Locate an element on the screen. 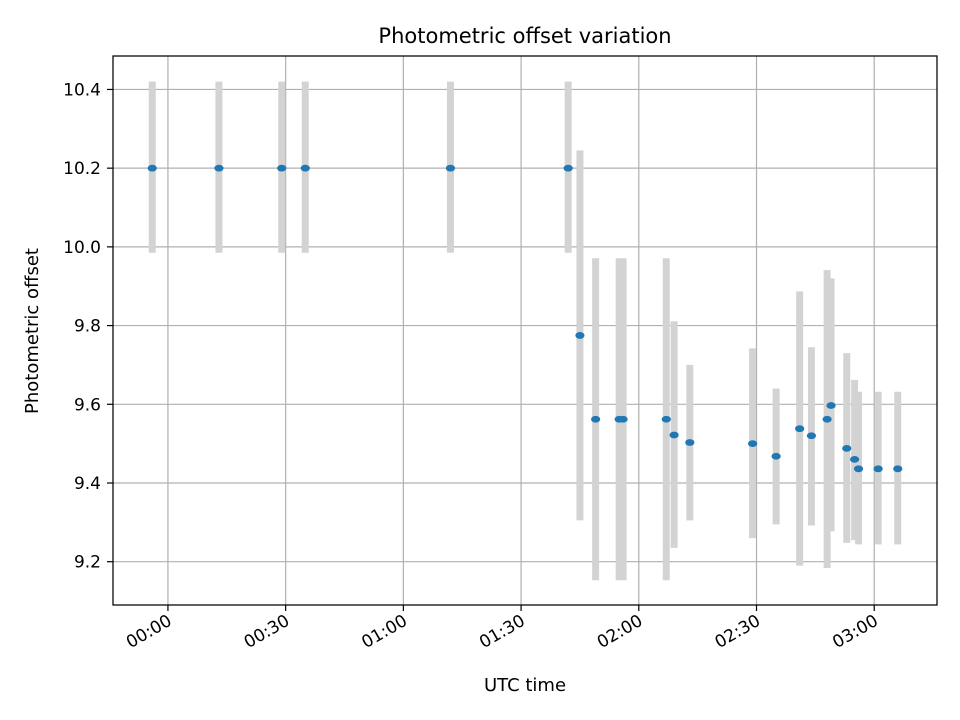  x-tick-label: 00:00 is located at coordinates (149, 632).